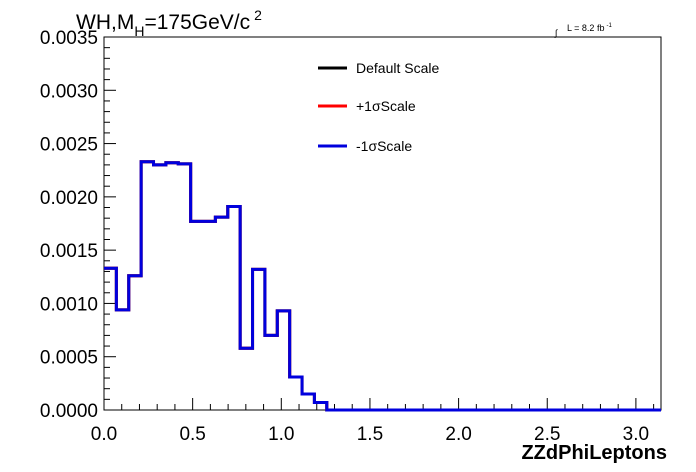  Describe the element at coordinates (192, 434) in the screenshot. I see `x-tick-label: 0.5` at that location.